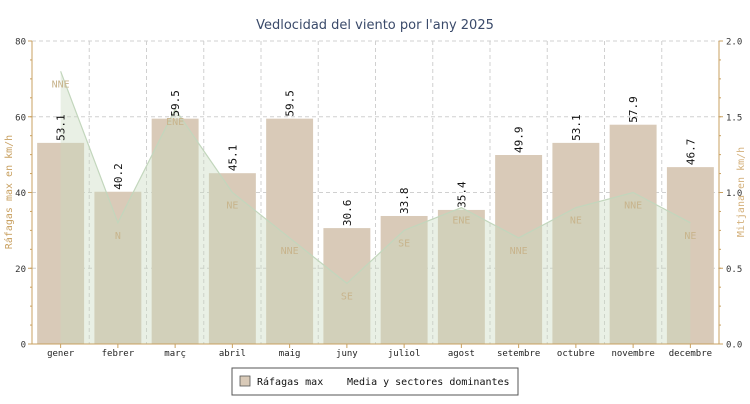  Describe the element at coordinates (461, 354) in the screenshot. I see `x-tick-label: agost` at that location.